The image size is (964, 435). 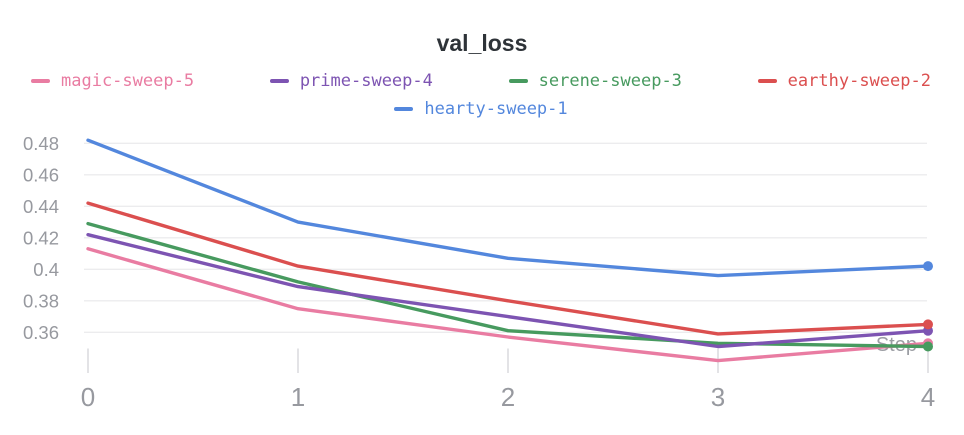 I want to click on y-tick-label: 0.4, so click(x=46, y=269).